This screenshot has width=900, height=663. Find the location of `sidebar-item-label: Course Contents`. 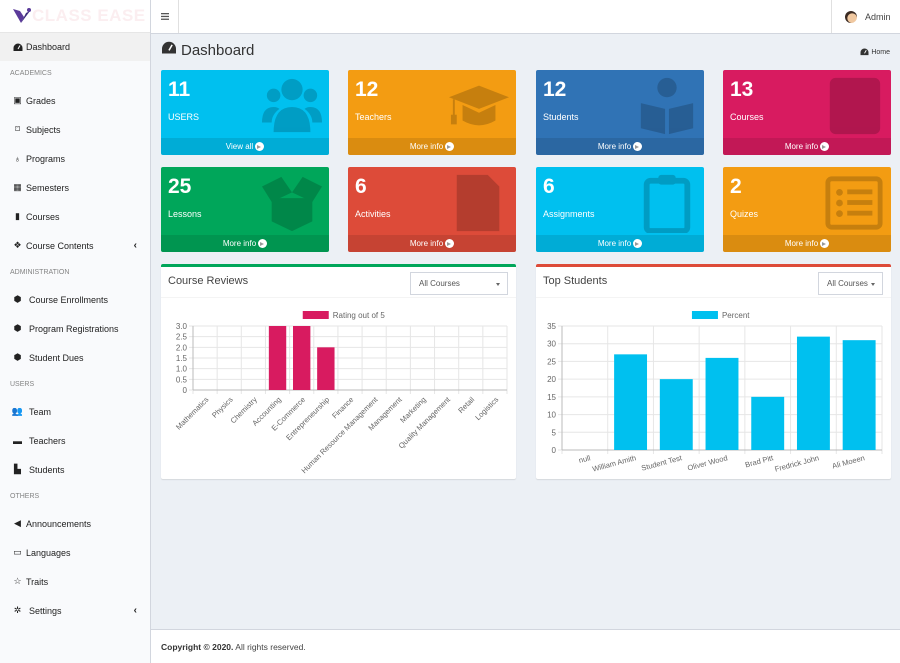

sidebar-item-label: Course Contents is located at coordinates (60, 245).